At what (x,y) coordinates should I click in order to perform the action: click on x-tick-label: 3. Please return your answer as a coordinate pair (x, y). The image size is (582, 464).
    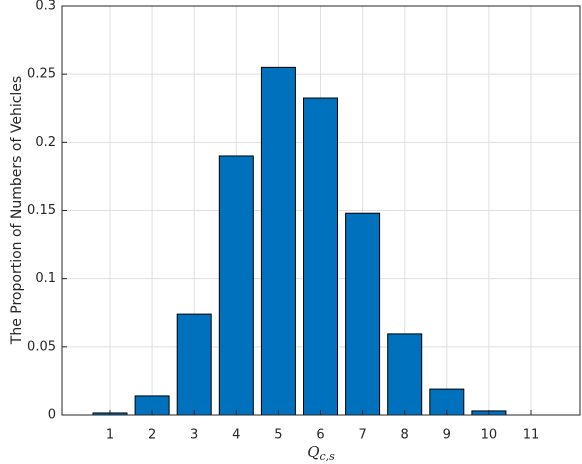
    Looking at the image, I should click on (194, 435).